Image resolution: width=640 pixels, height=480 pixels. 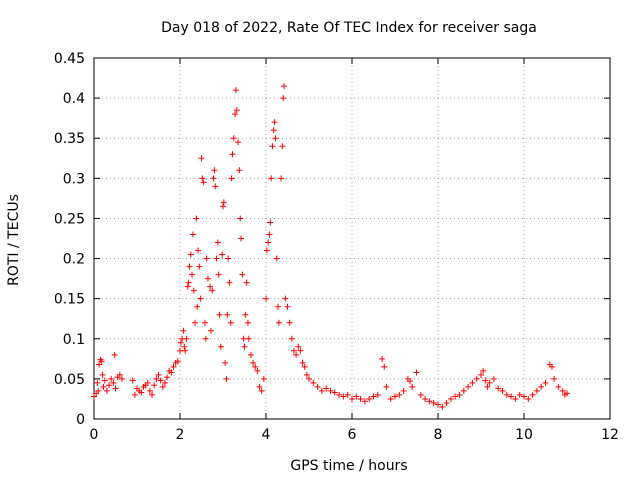 What do you see at coordinates (69, 139) in the screenshot?
I see `y-tick-label: 0.35` at bounding box center [69, 139].